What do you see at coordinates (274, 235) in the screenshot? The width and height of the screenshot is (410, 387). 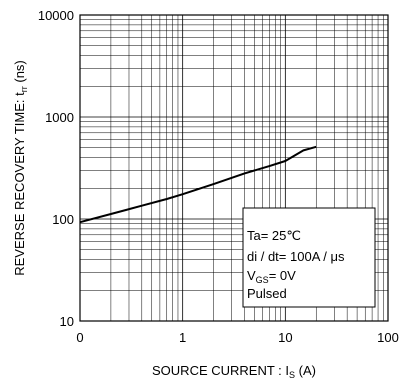 I see `condition-ta: Ta= 25℃` at bounding box center [274, 235].